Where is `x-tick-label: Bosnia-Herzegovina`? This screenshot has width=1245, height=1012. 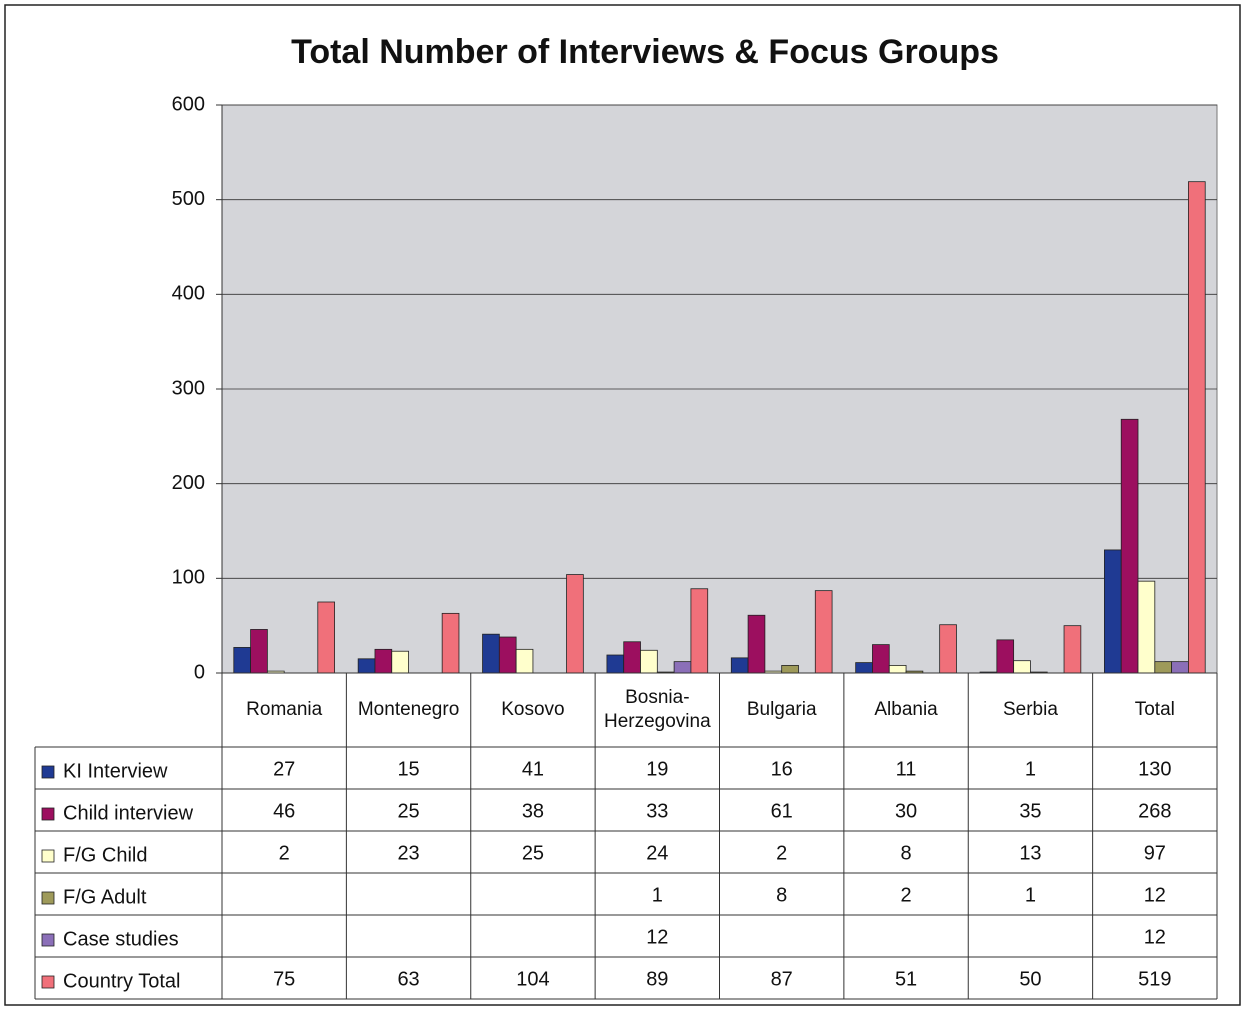
x-tick-label: Bosnia-Herzegovina is located at coordinates (657, 709).